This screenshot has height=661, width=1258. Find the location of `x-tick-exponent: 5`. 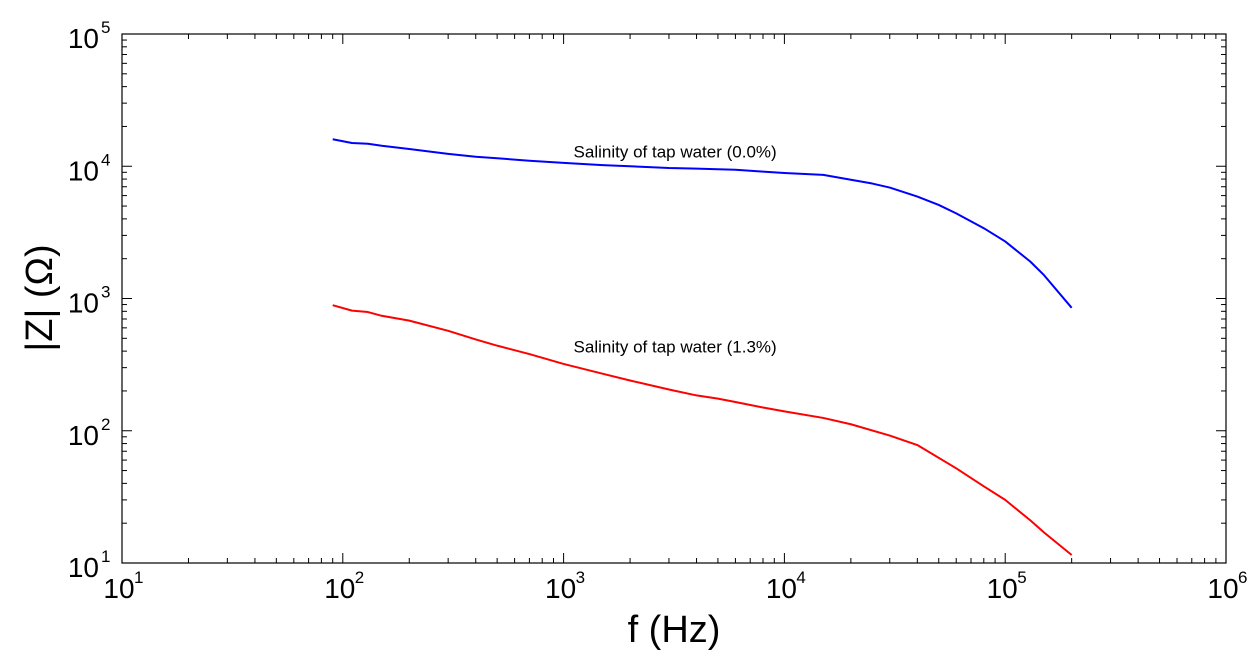

x-tick-exponent: 5 is located at coordinates (1021, 577).